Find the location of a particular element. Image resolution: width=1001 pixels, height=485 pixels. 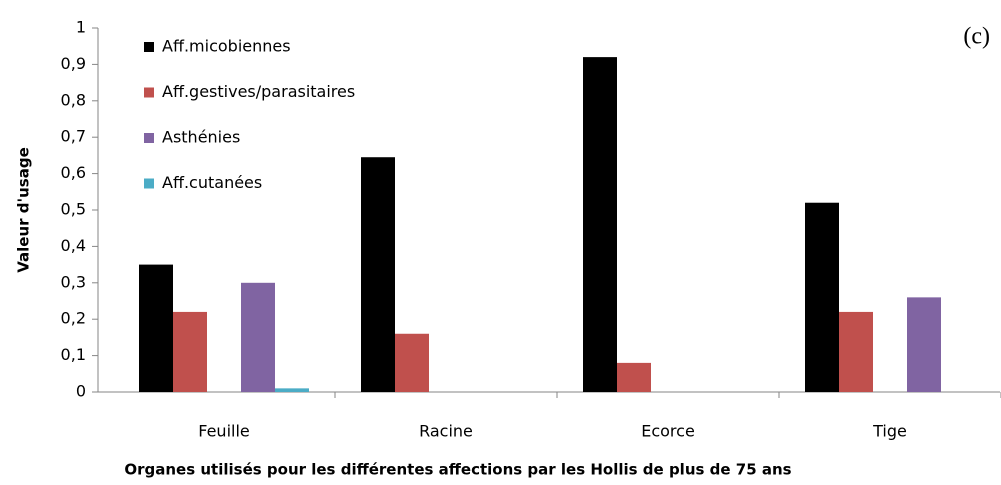

x-tick-label: Feuille is located at coordinates (224, 431).